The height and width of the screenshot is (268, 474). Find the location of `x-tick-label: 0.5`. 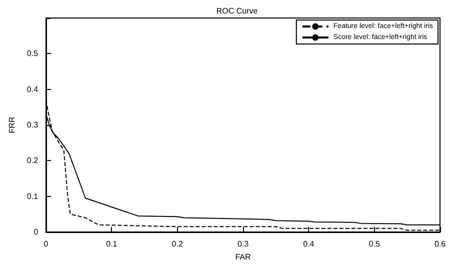

x-tick-label: 0.5 is located at coordinates (374, 244).